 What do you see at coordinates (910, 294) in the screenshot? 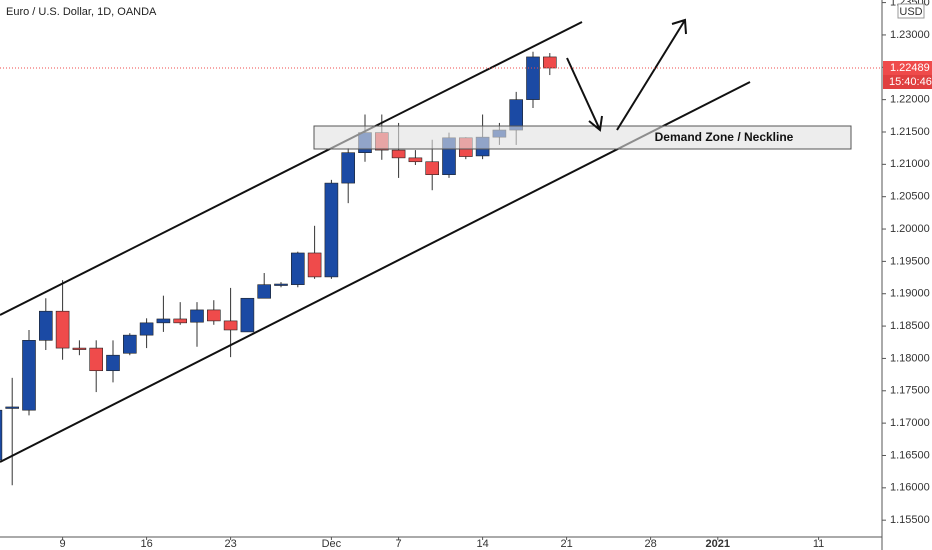
I see `y-tick-label: 1.19000` at bounding box center [910, 294].